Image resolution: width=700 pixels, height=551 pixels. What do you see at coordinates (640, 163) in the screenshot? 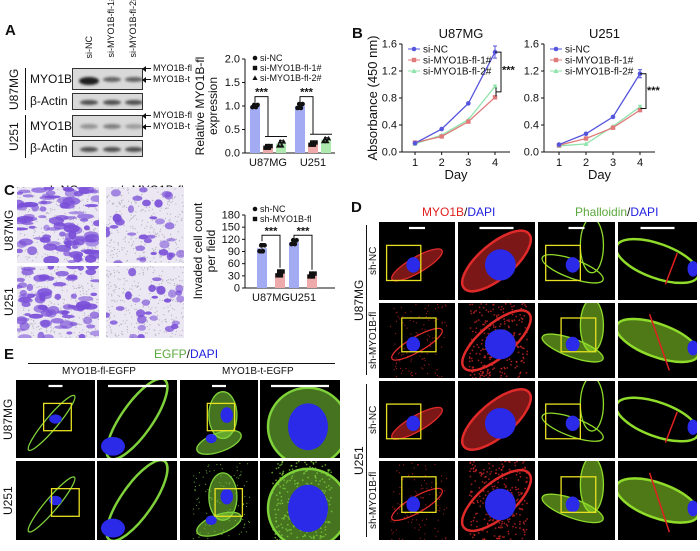
I see `x-tick-label: 4` at bounding box center [640, 163].